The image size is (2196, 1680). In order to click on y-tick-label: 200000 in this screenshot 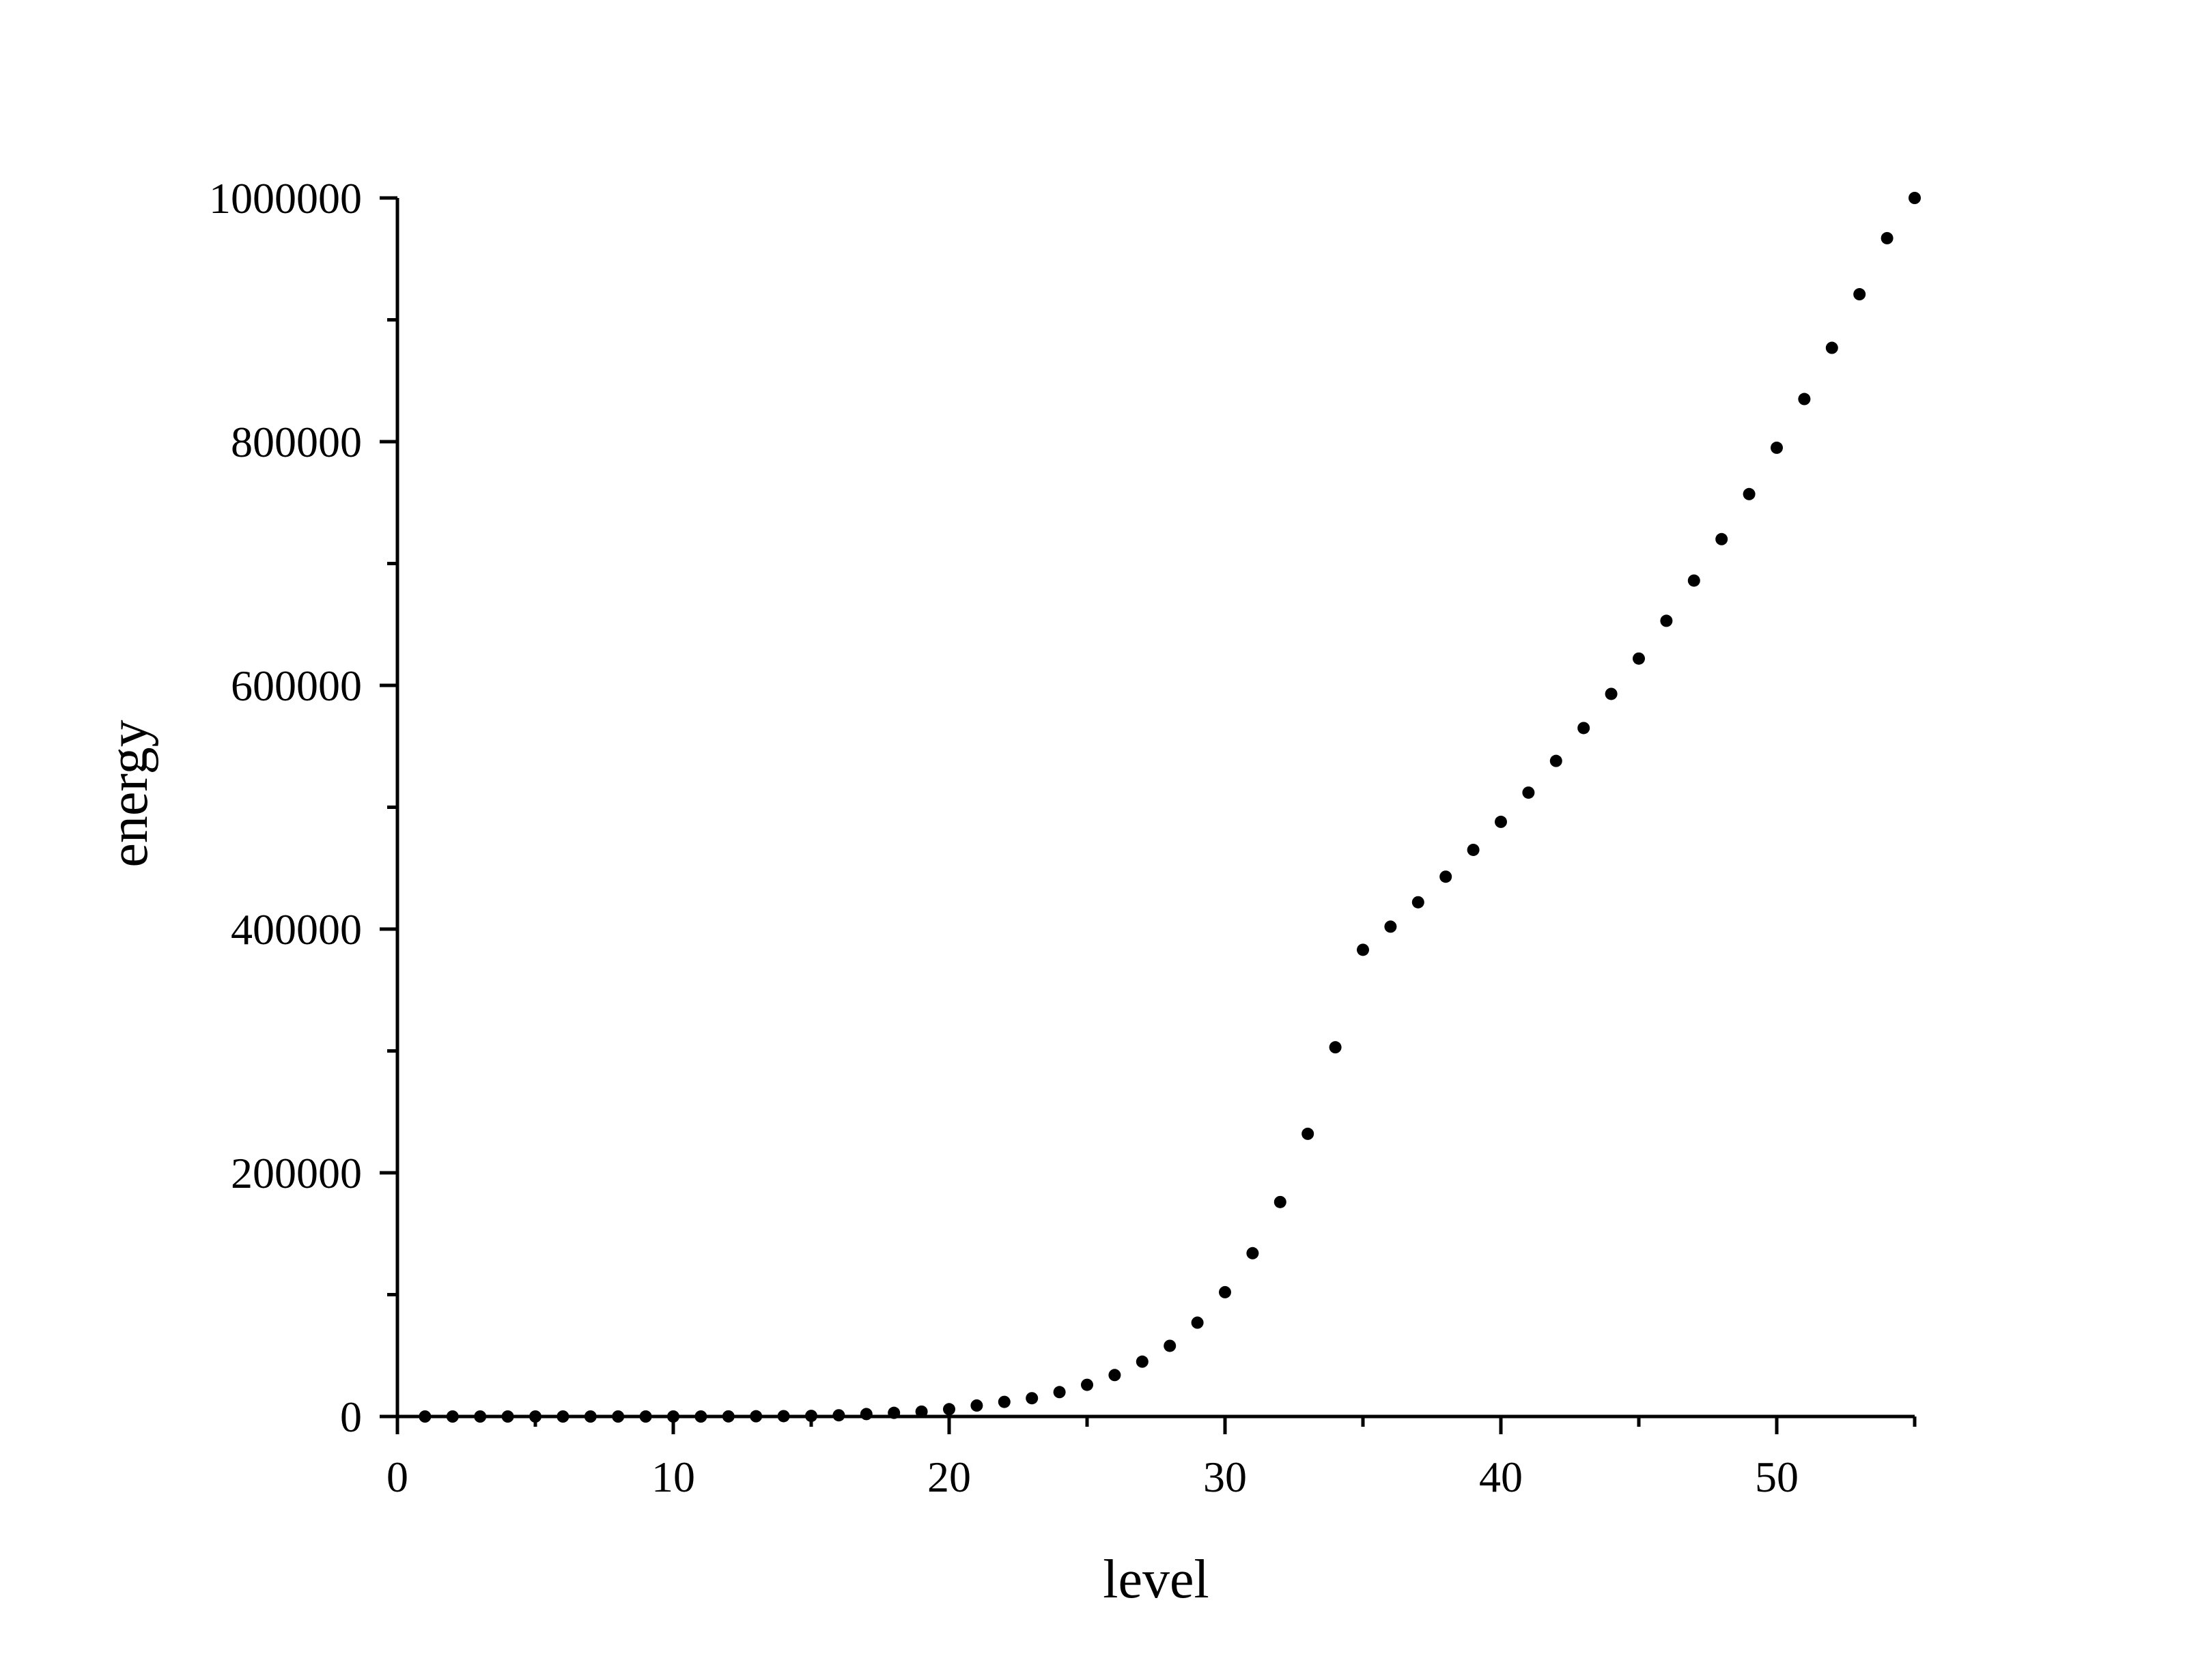, I will do `click(297, 1173)`.